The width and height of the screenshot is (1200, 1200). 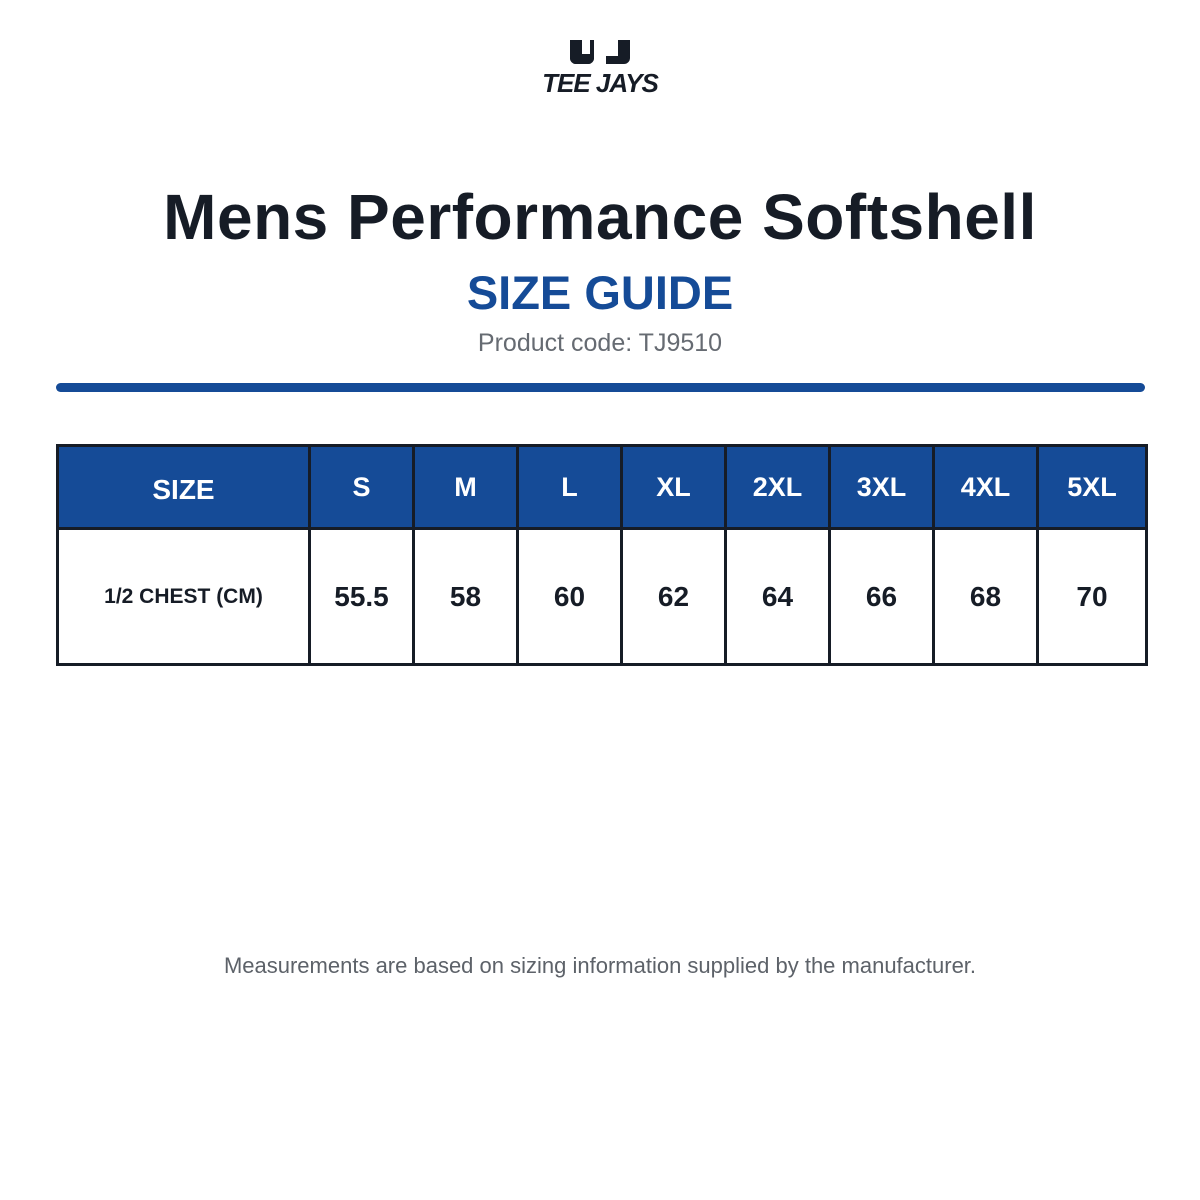 What do you see at coordinates (673, 596) in the screenshot?
I see `table-cell: 62` at bounding box center [673, 596].